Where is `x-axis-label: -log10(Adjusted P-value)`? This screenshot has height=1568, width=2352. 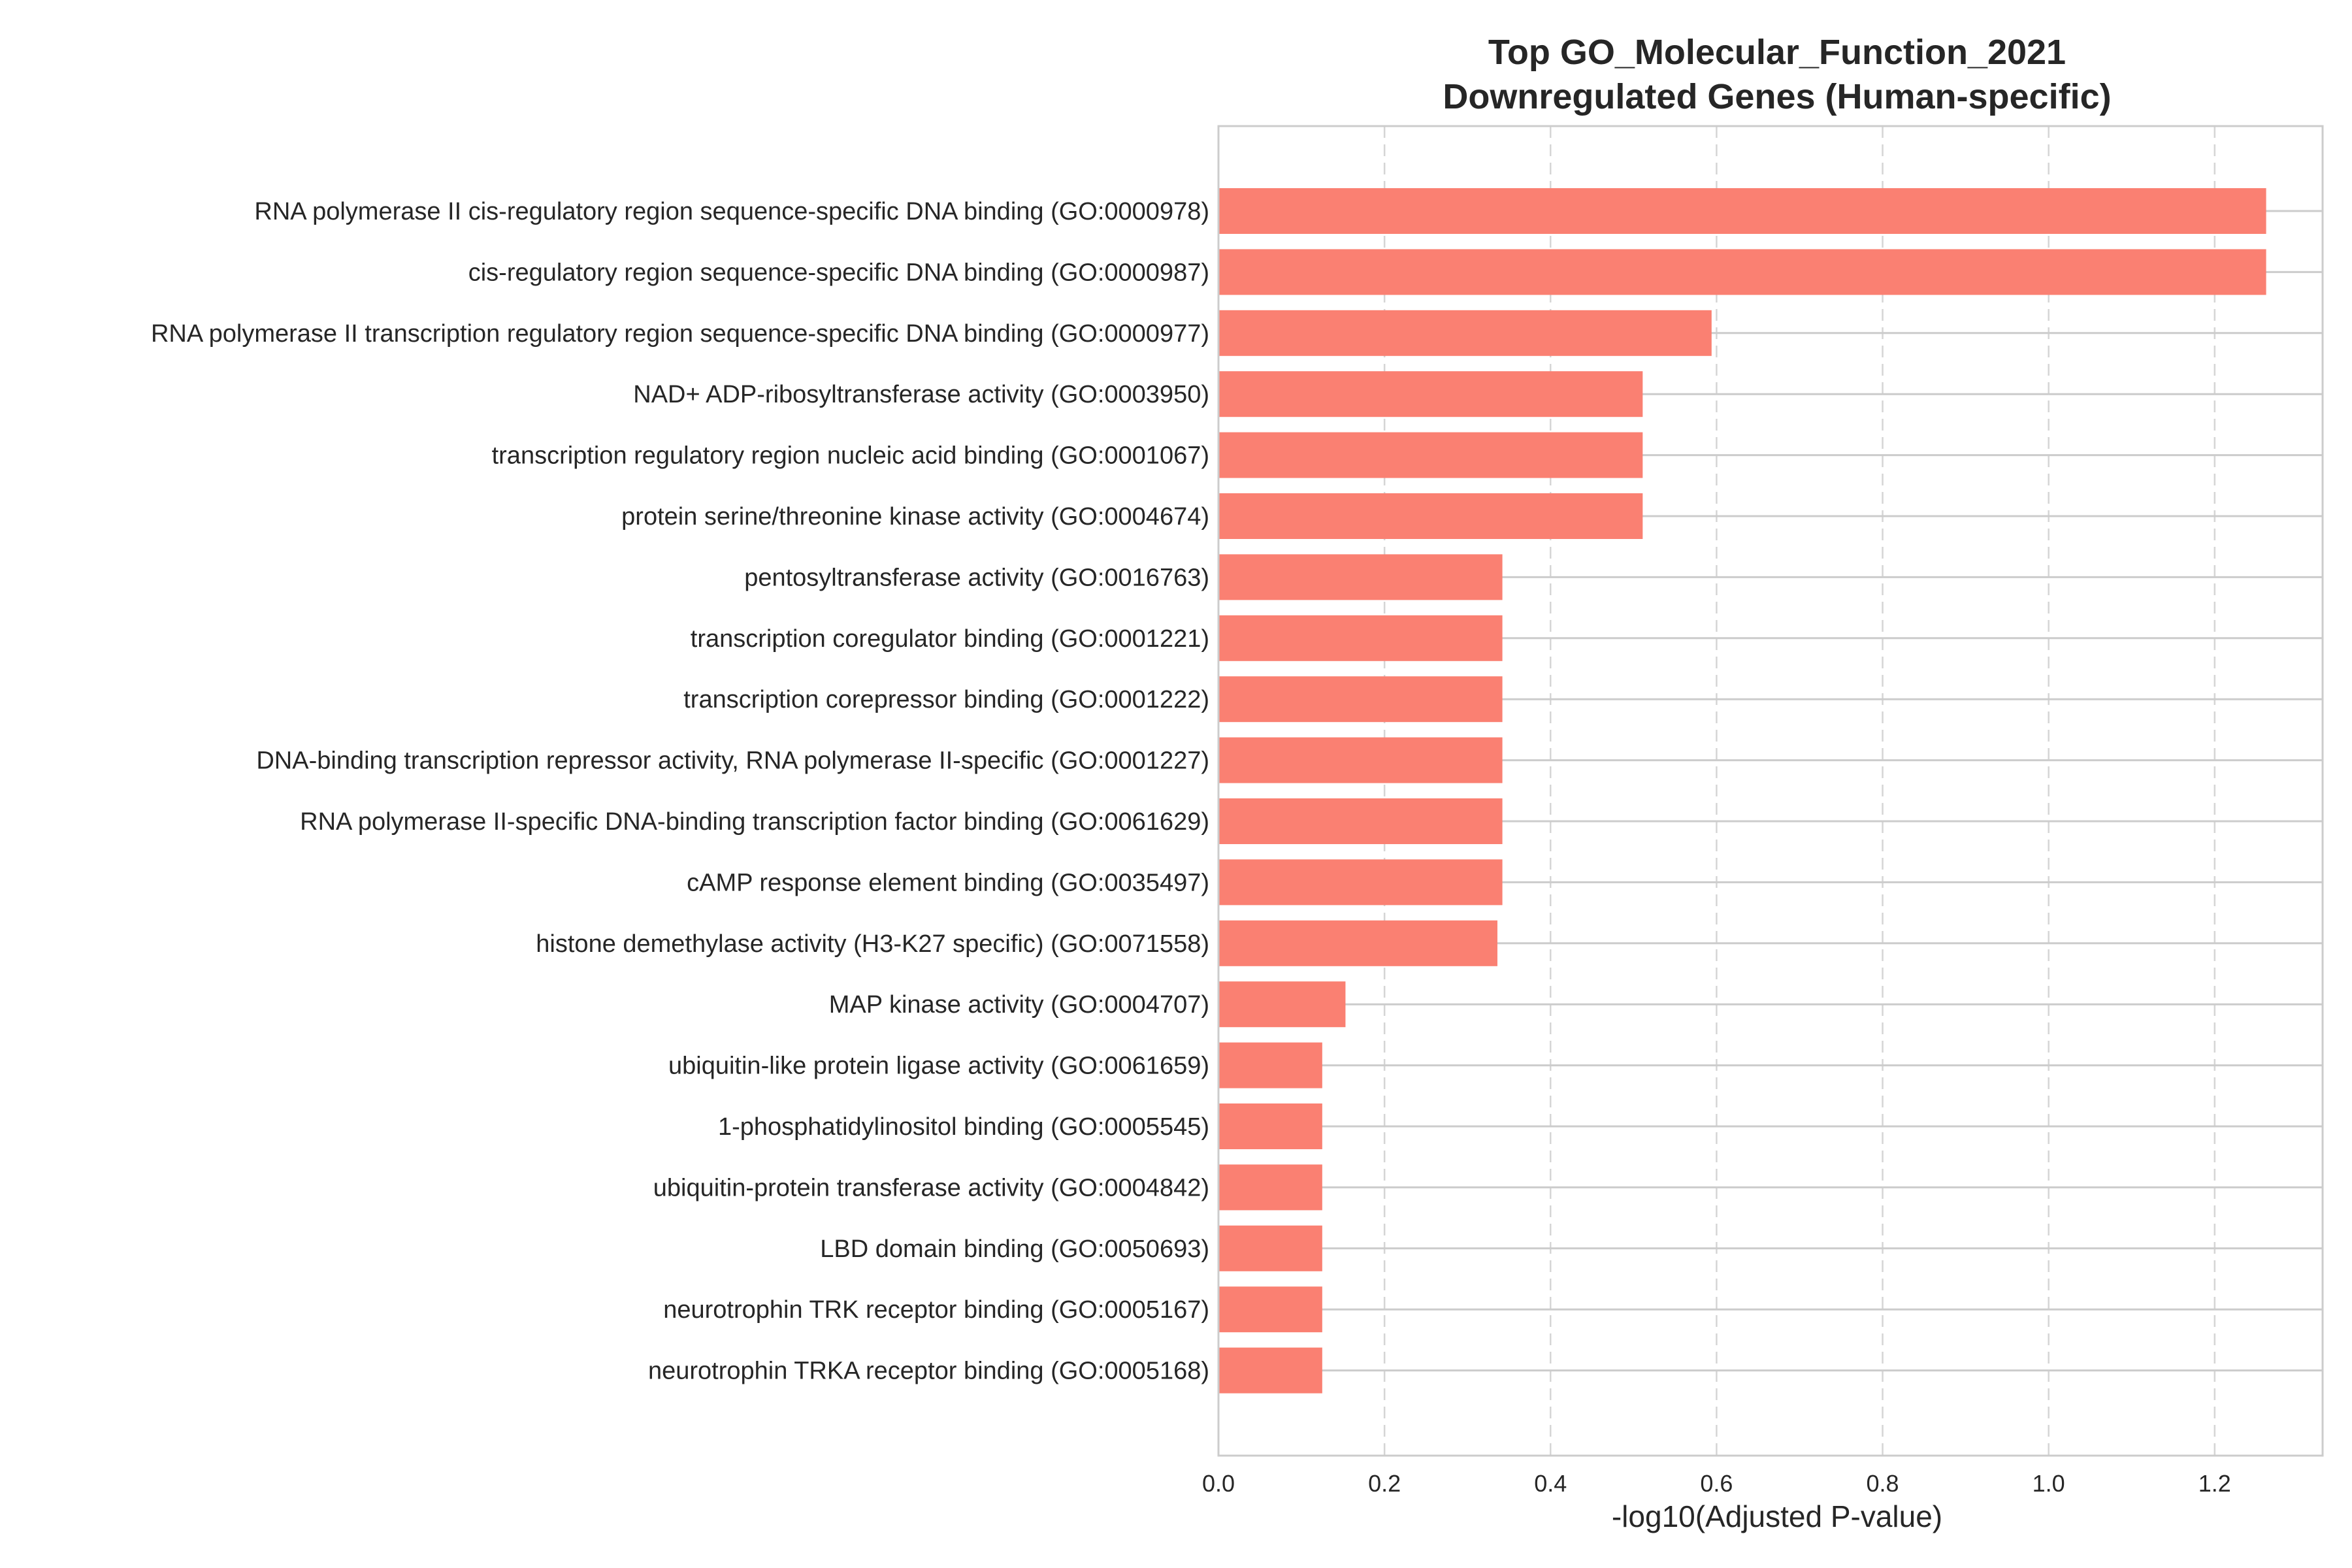
x-axis-label: -log10(Adjusted P-value) is located at coordinates (1777, 1516).